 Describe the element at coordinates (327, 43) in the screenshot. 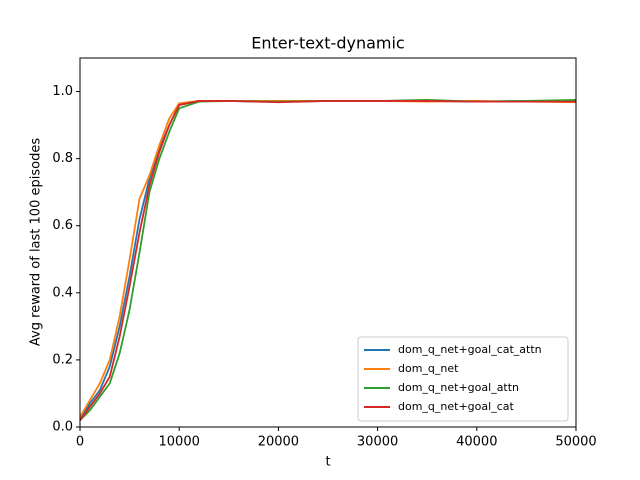

I see `chart-title: Enter-text-dynamic` at that location.